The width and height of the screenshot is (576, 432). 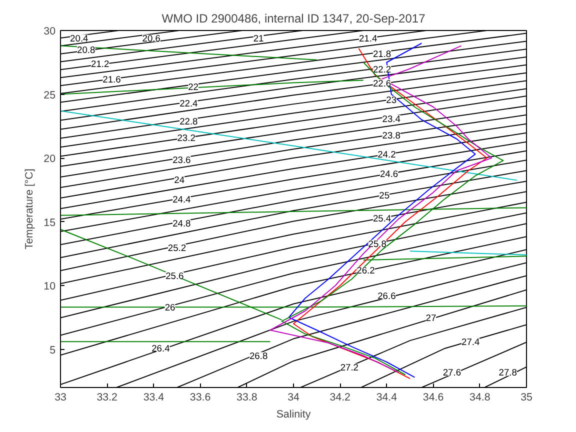 What do you see at coordinates (507, 373) in the screenshot?
I see `annotation: 27.8` at bounding box center [507, 373].